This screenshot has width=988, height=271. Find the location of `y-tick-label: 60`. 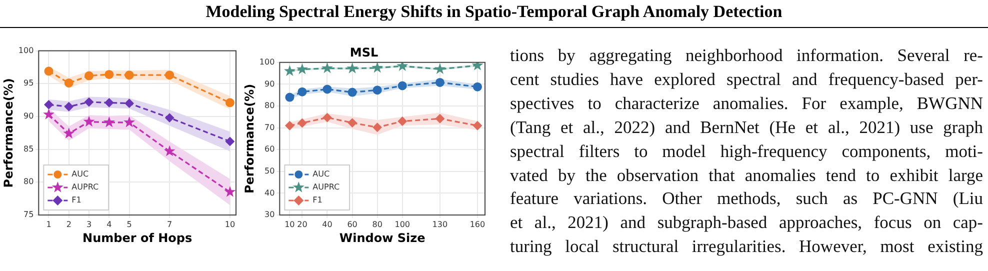

y-tick-label: 60 is located at coordinates (269, 149).